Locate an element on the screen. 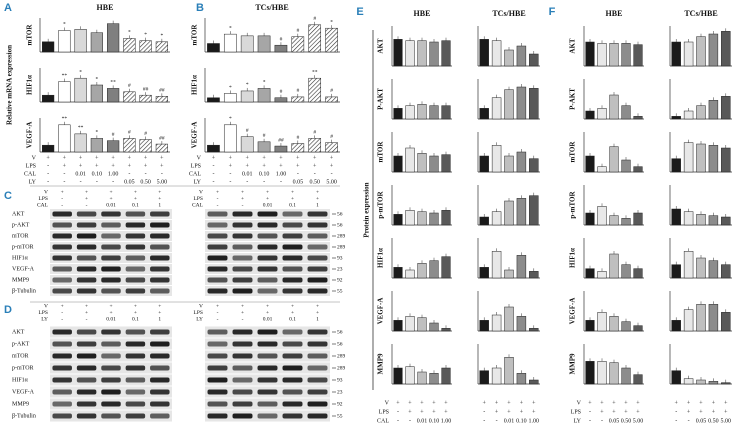  kda-label: 23 is located at coordinates (340, 392).